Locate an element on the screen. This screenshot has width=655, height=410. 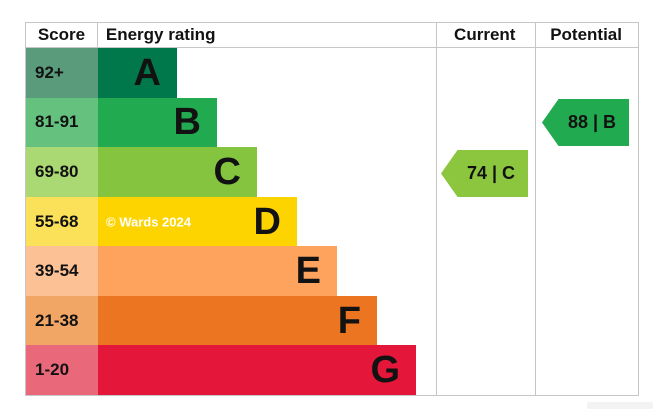
rating-bar-g: G is located at coordinates (257, 370).